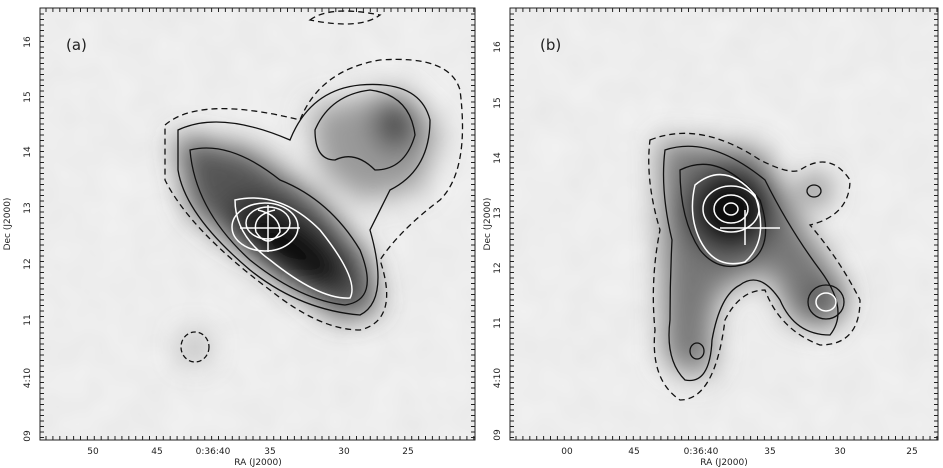  I want to click on x-tick-label: 50, so click(93, 452).